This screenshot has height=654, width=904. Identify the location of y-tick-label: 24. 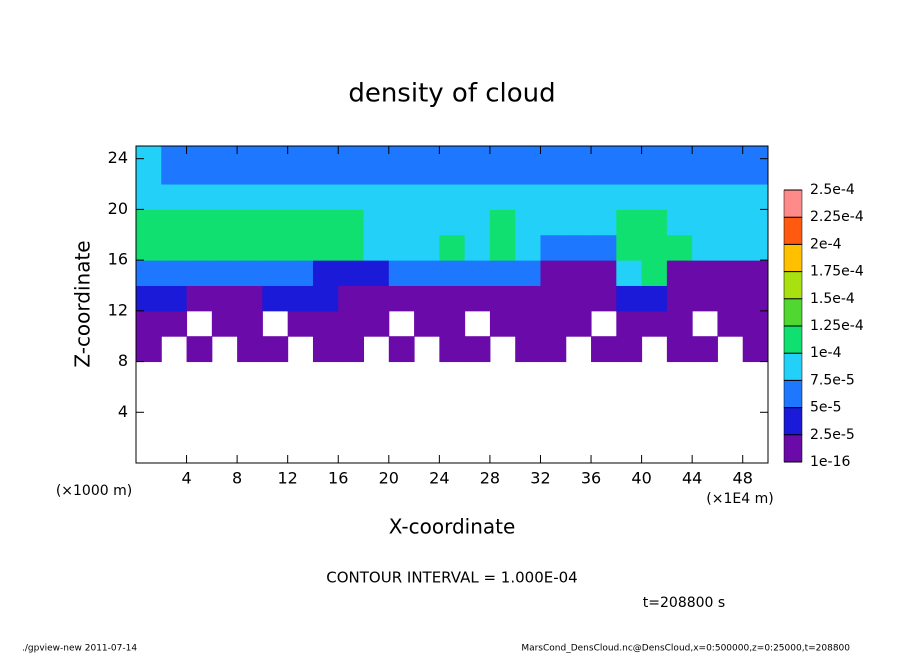
(118, 157).